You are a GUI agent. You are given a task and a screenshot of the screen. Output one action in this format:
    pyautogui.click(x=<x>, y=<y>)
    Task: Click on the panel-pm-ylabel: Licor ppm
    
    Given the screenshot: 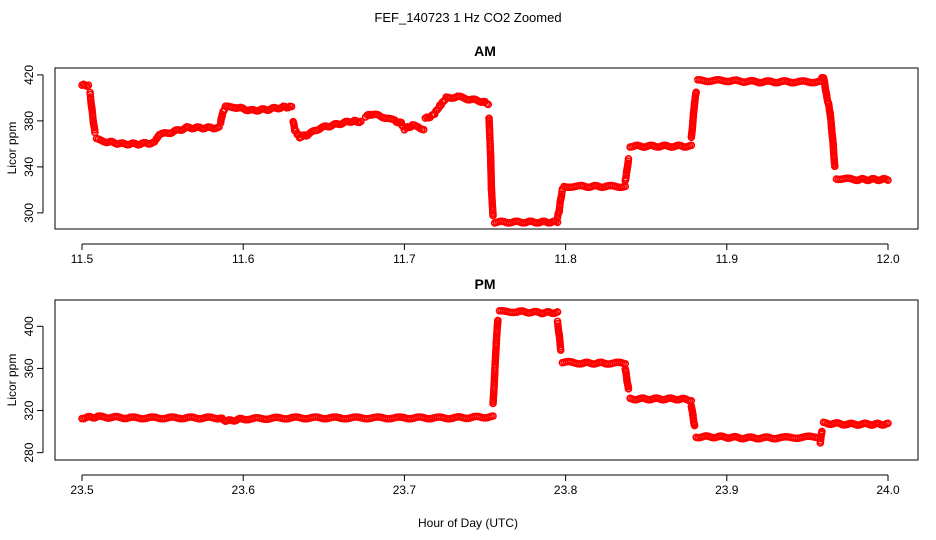 What is the action you would take?
    pyautogui.click(x=12, y=380)
    